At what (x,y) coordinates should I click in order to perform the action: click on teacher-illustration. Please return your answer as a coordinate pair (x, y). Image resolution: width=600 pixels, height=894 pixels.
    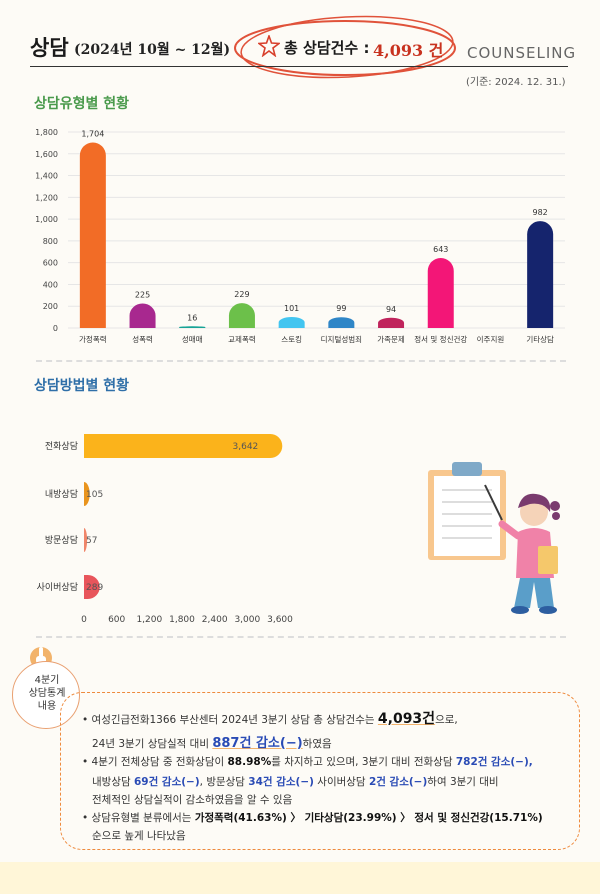
    Looking at the image, I should click on (494, 538).